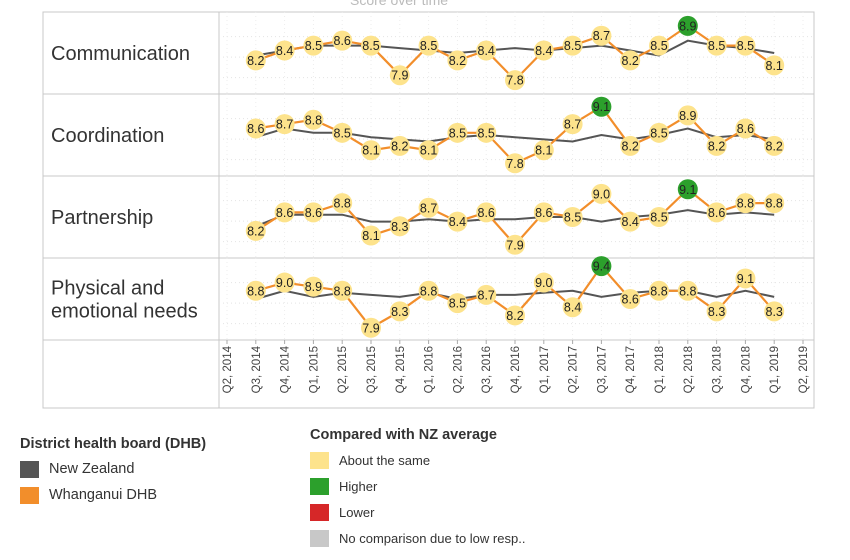 This screenshot has height=560, width=850. I want to click on data-label: 8.3, so click(399, 227).